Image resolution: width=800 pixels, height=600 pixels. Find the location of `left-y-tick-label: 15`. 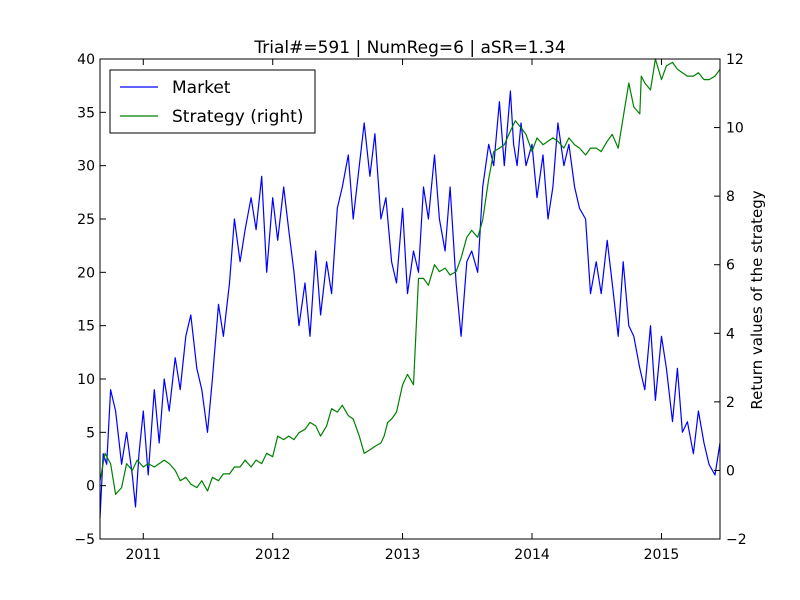

left-y-tick-label: 15 is located at coordinates (86, 327).